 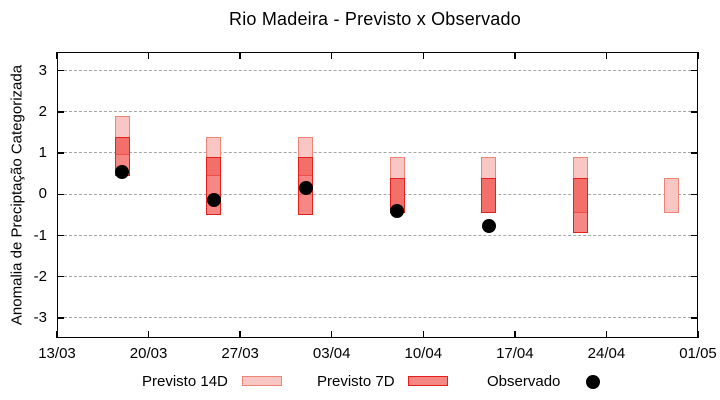 I want to click on x-tick-label: 27/03, so click(x=240, y=353).